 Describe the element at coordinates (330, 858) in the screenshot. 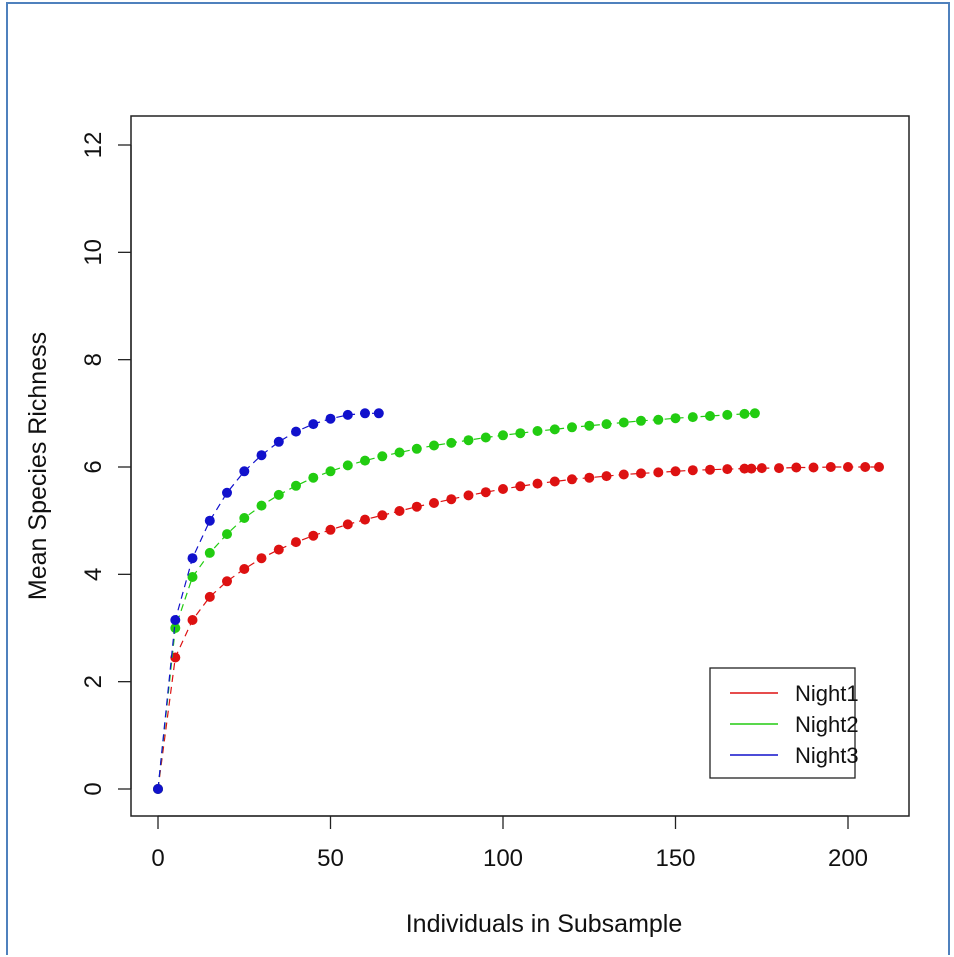

I see `x-tick-label: 50` at that location.